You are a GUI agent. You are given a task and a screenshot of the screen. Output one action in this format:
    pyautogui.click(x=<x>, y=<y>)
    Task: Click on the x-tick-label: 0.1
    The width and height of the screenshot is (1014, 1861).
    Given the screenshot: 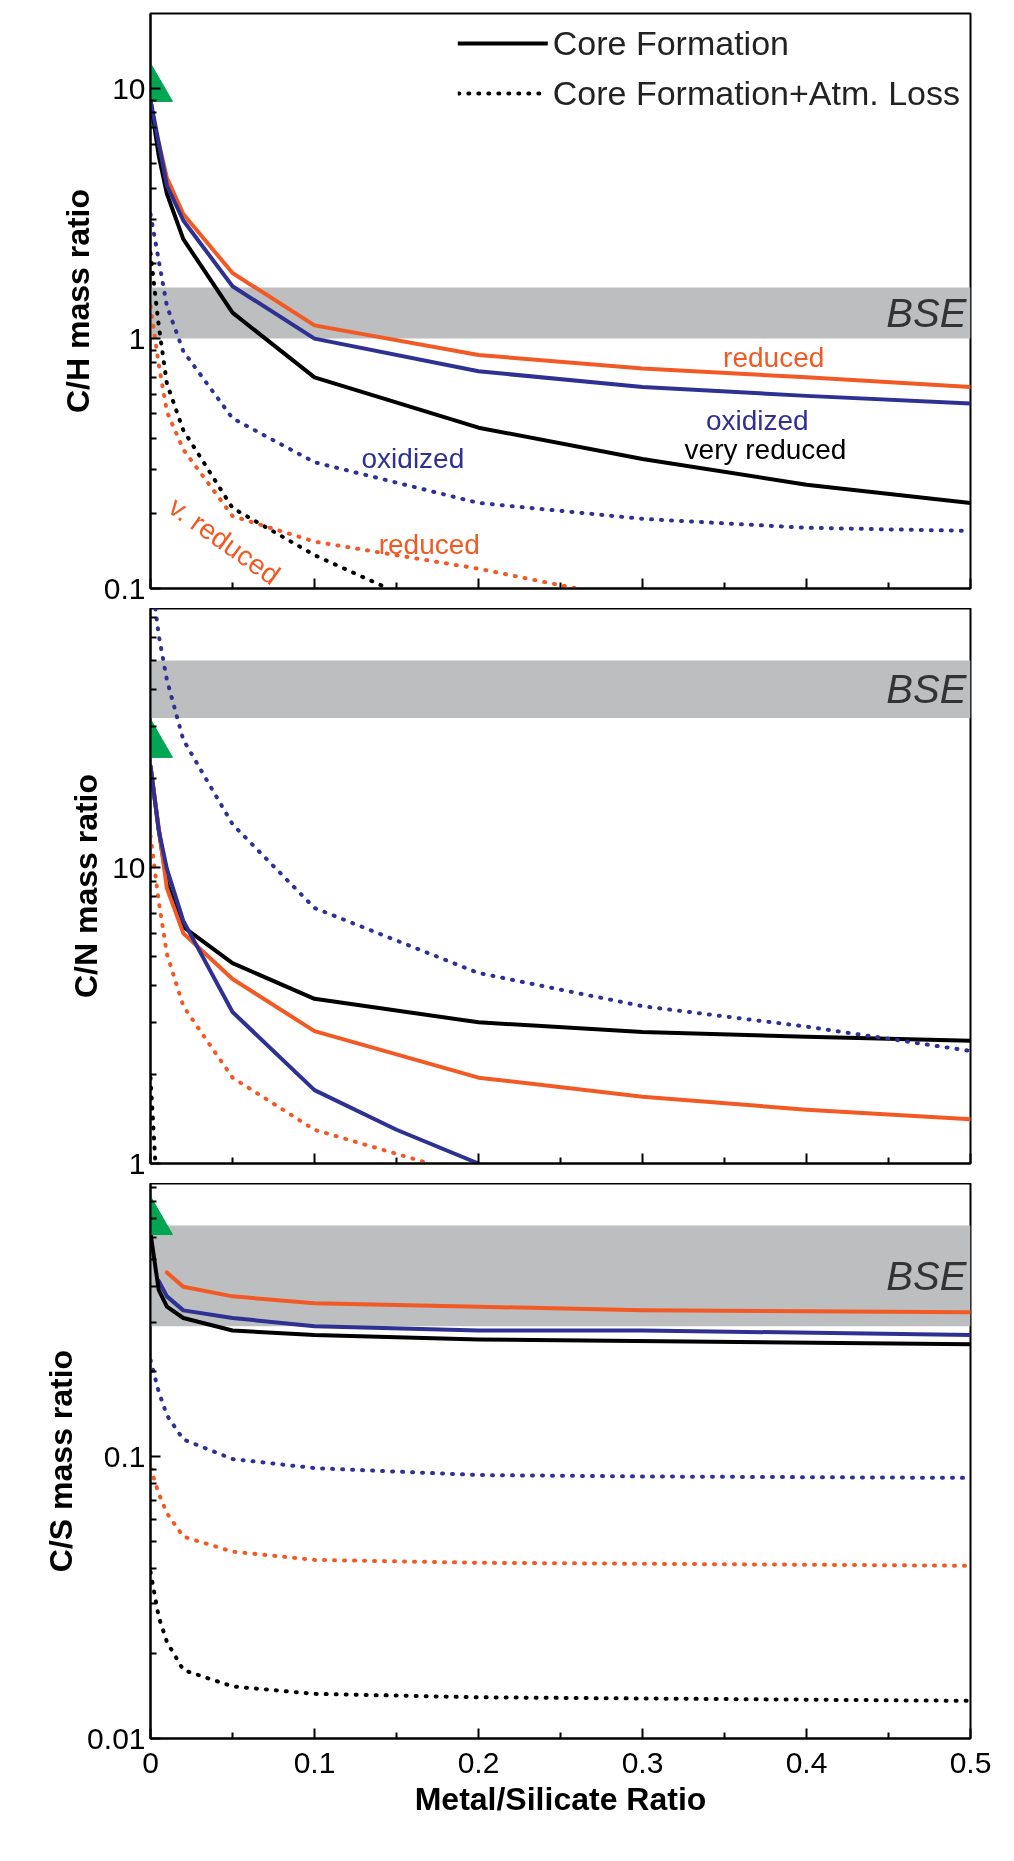 What is the action you would take?
    pyautogui.click(x=314, y=1762)
    